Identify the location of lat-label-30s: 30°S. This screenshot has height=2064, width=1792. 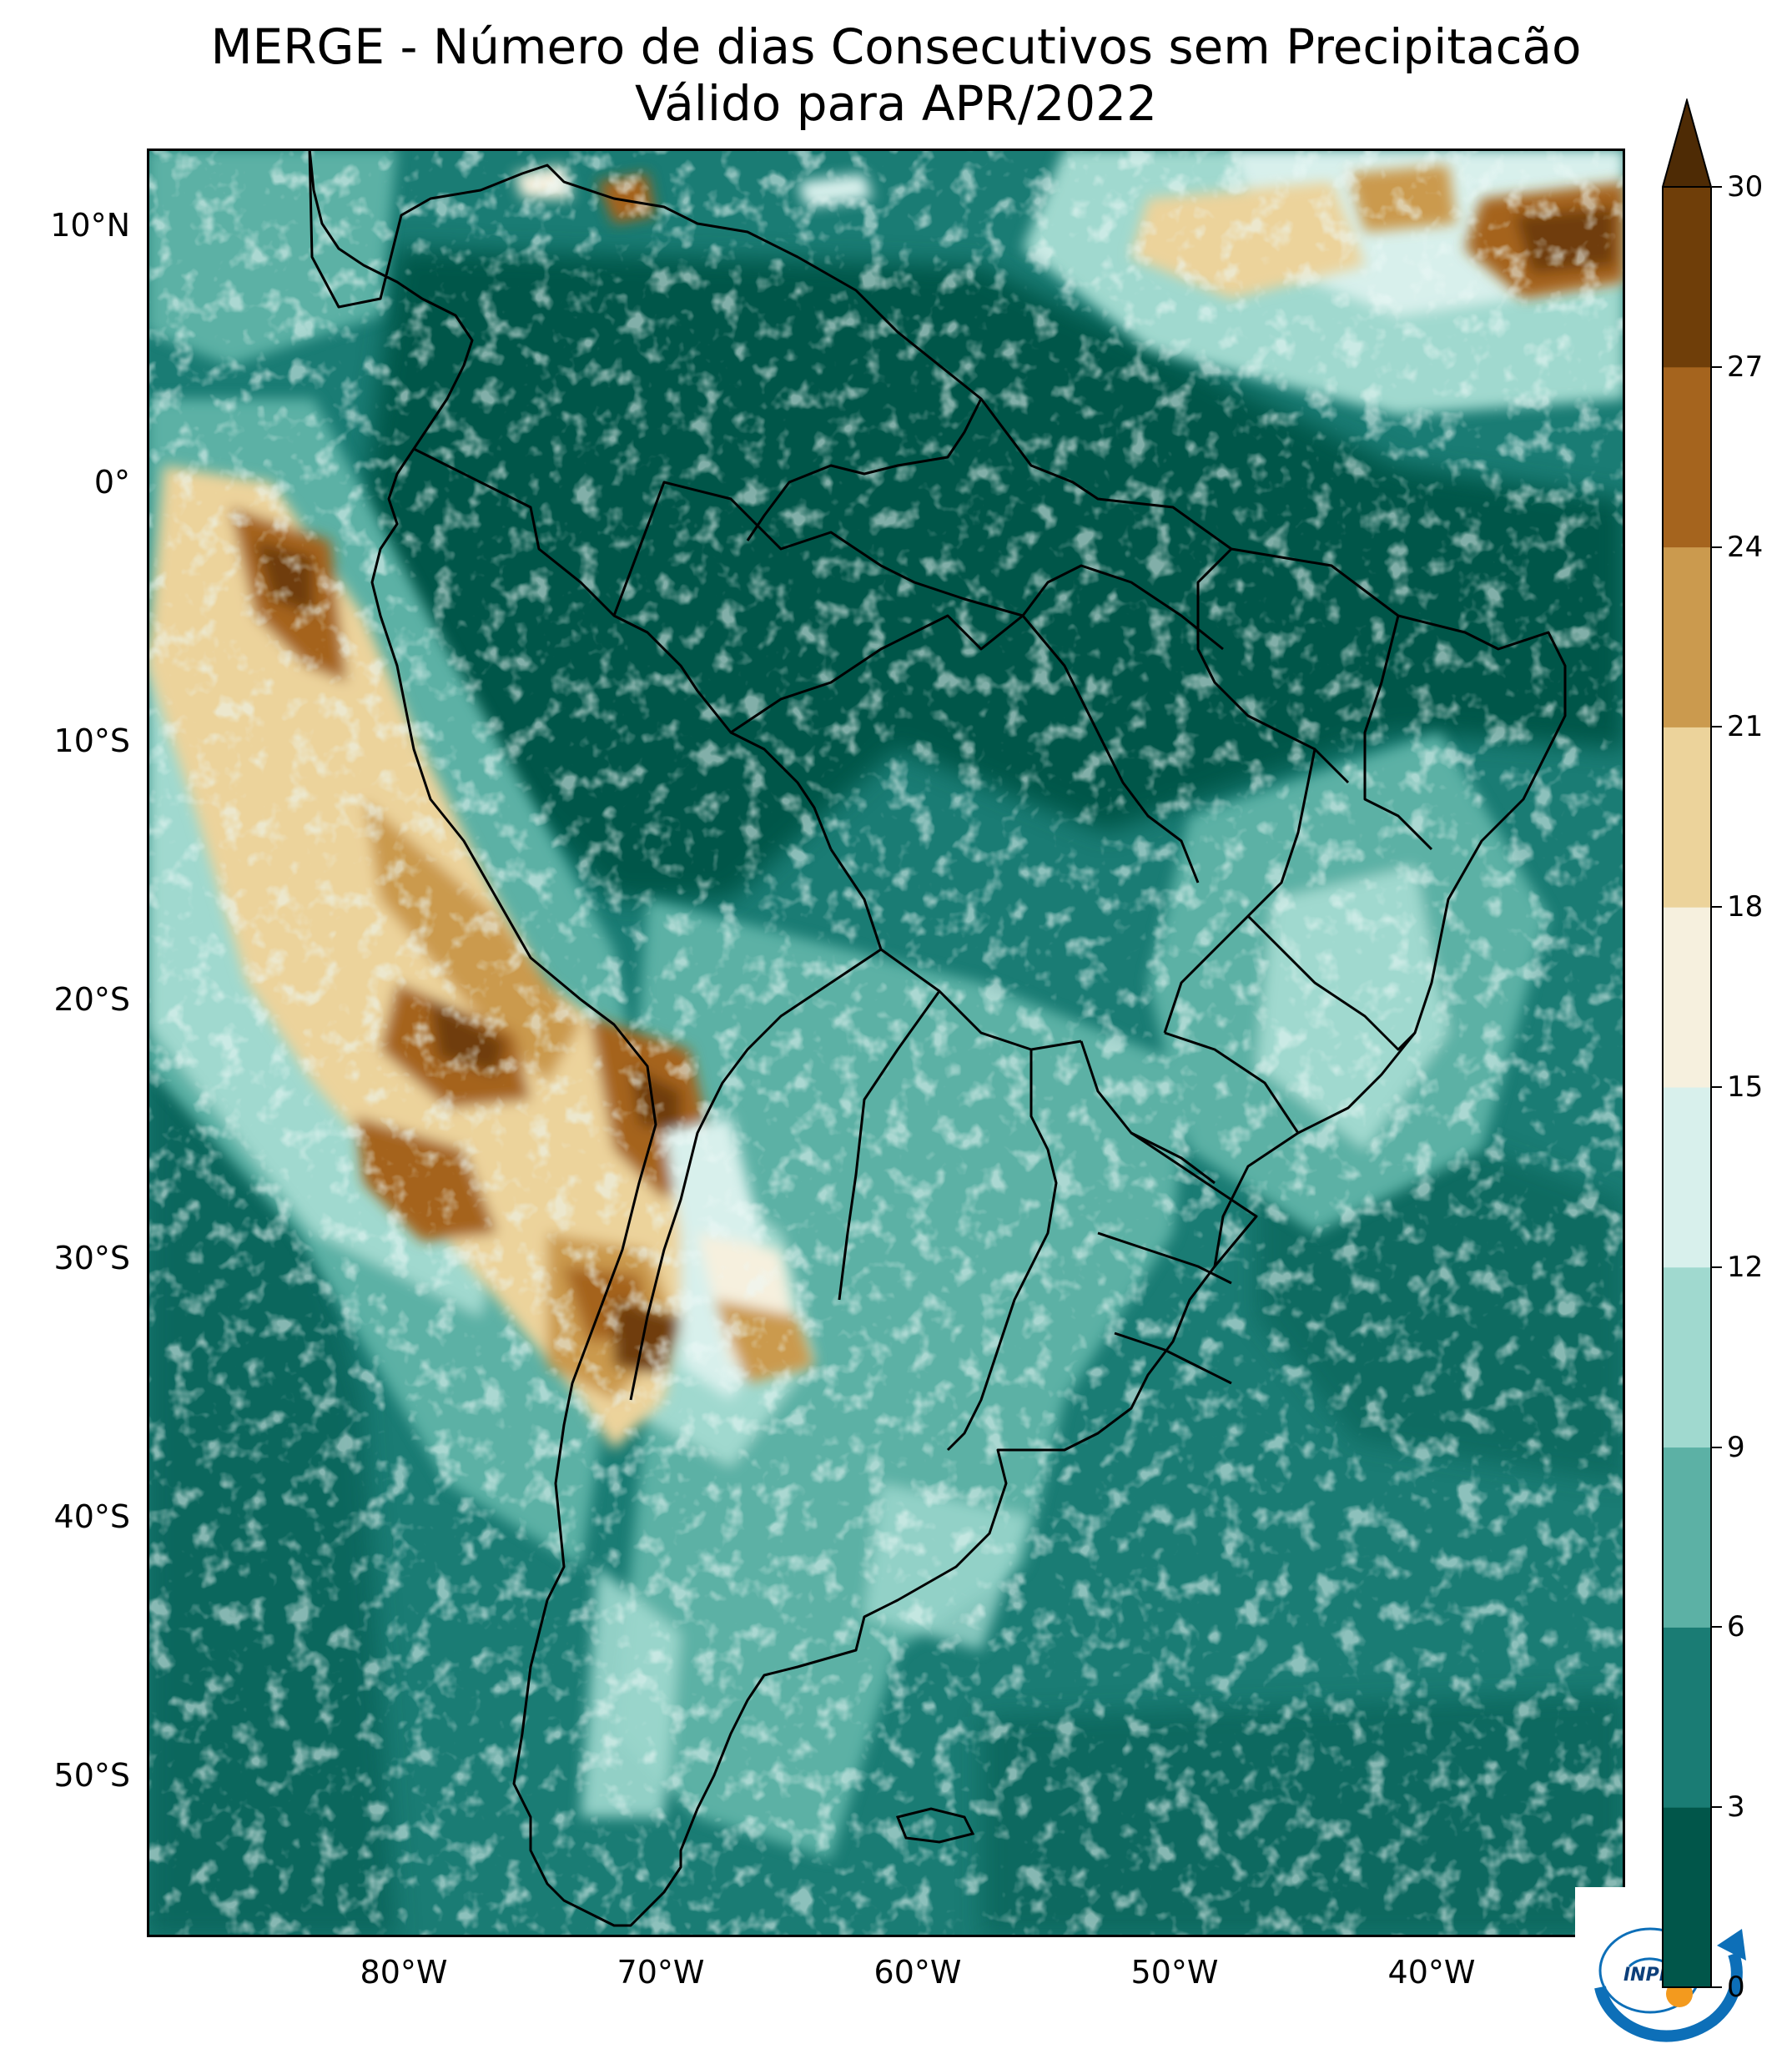
(91, 1258).